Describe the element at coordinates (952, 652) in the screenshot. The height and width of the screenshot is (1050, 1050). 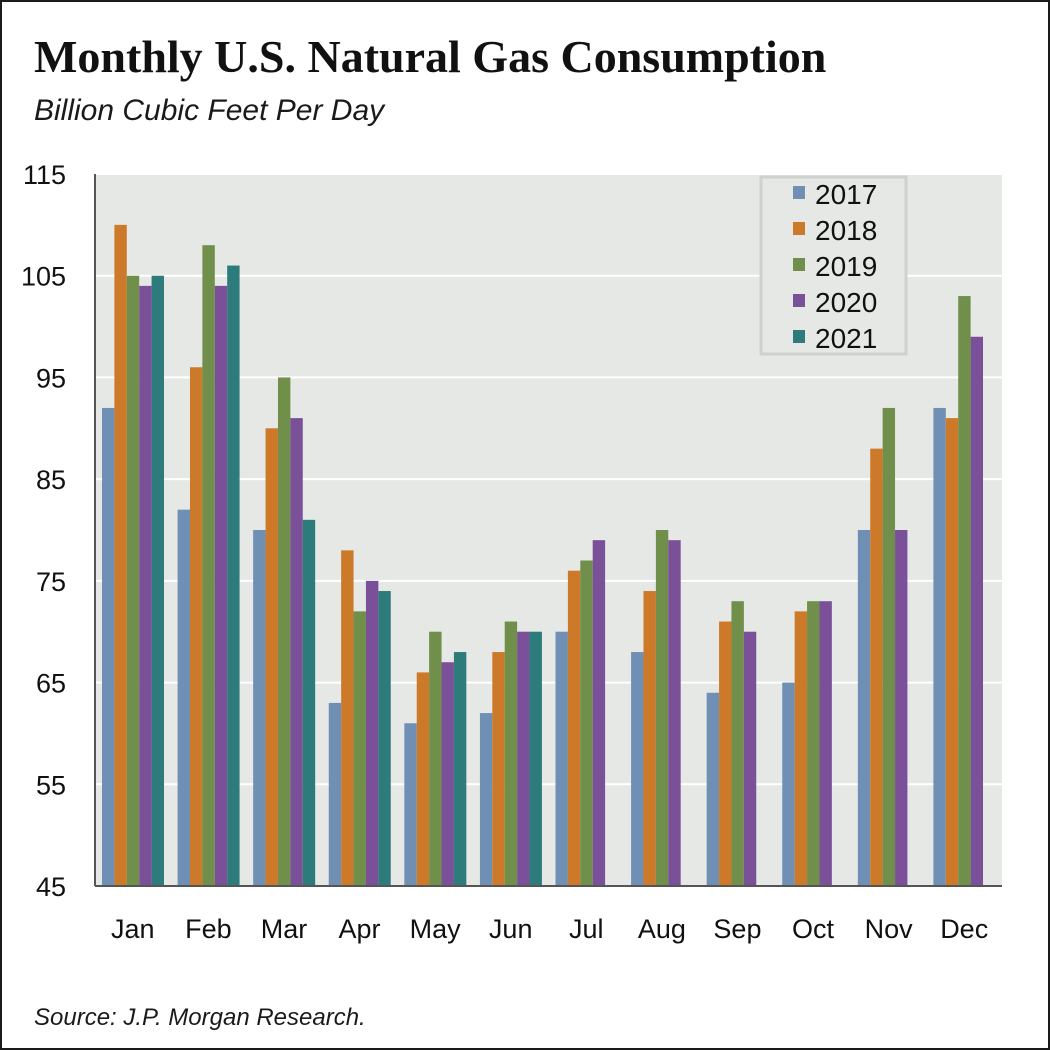
I see `bar-2018-dec` at that location.